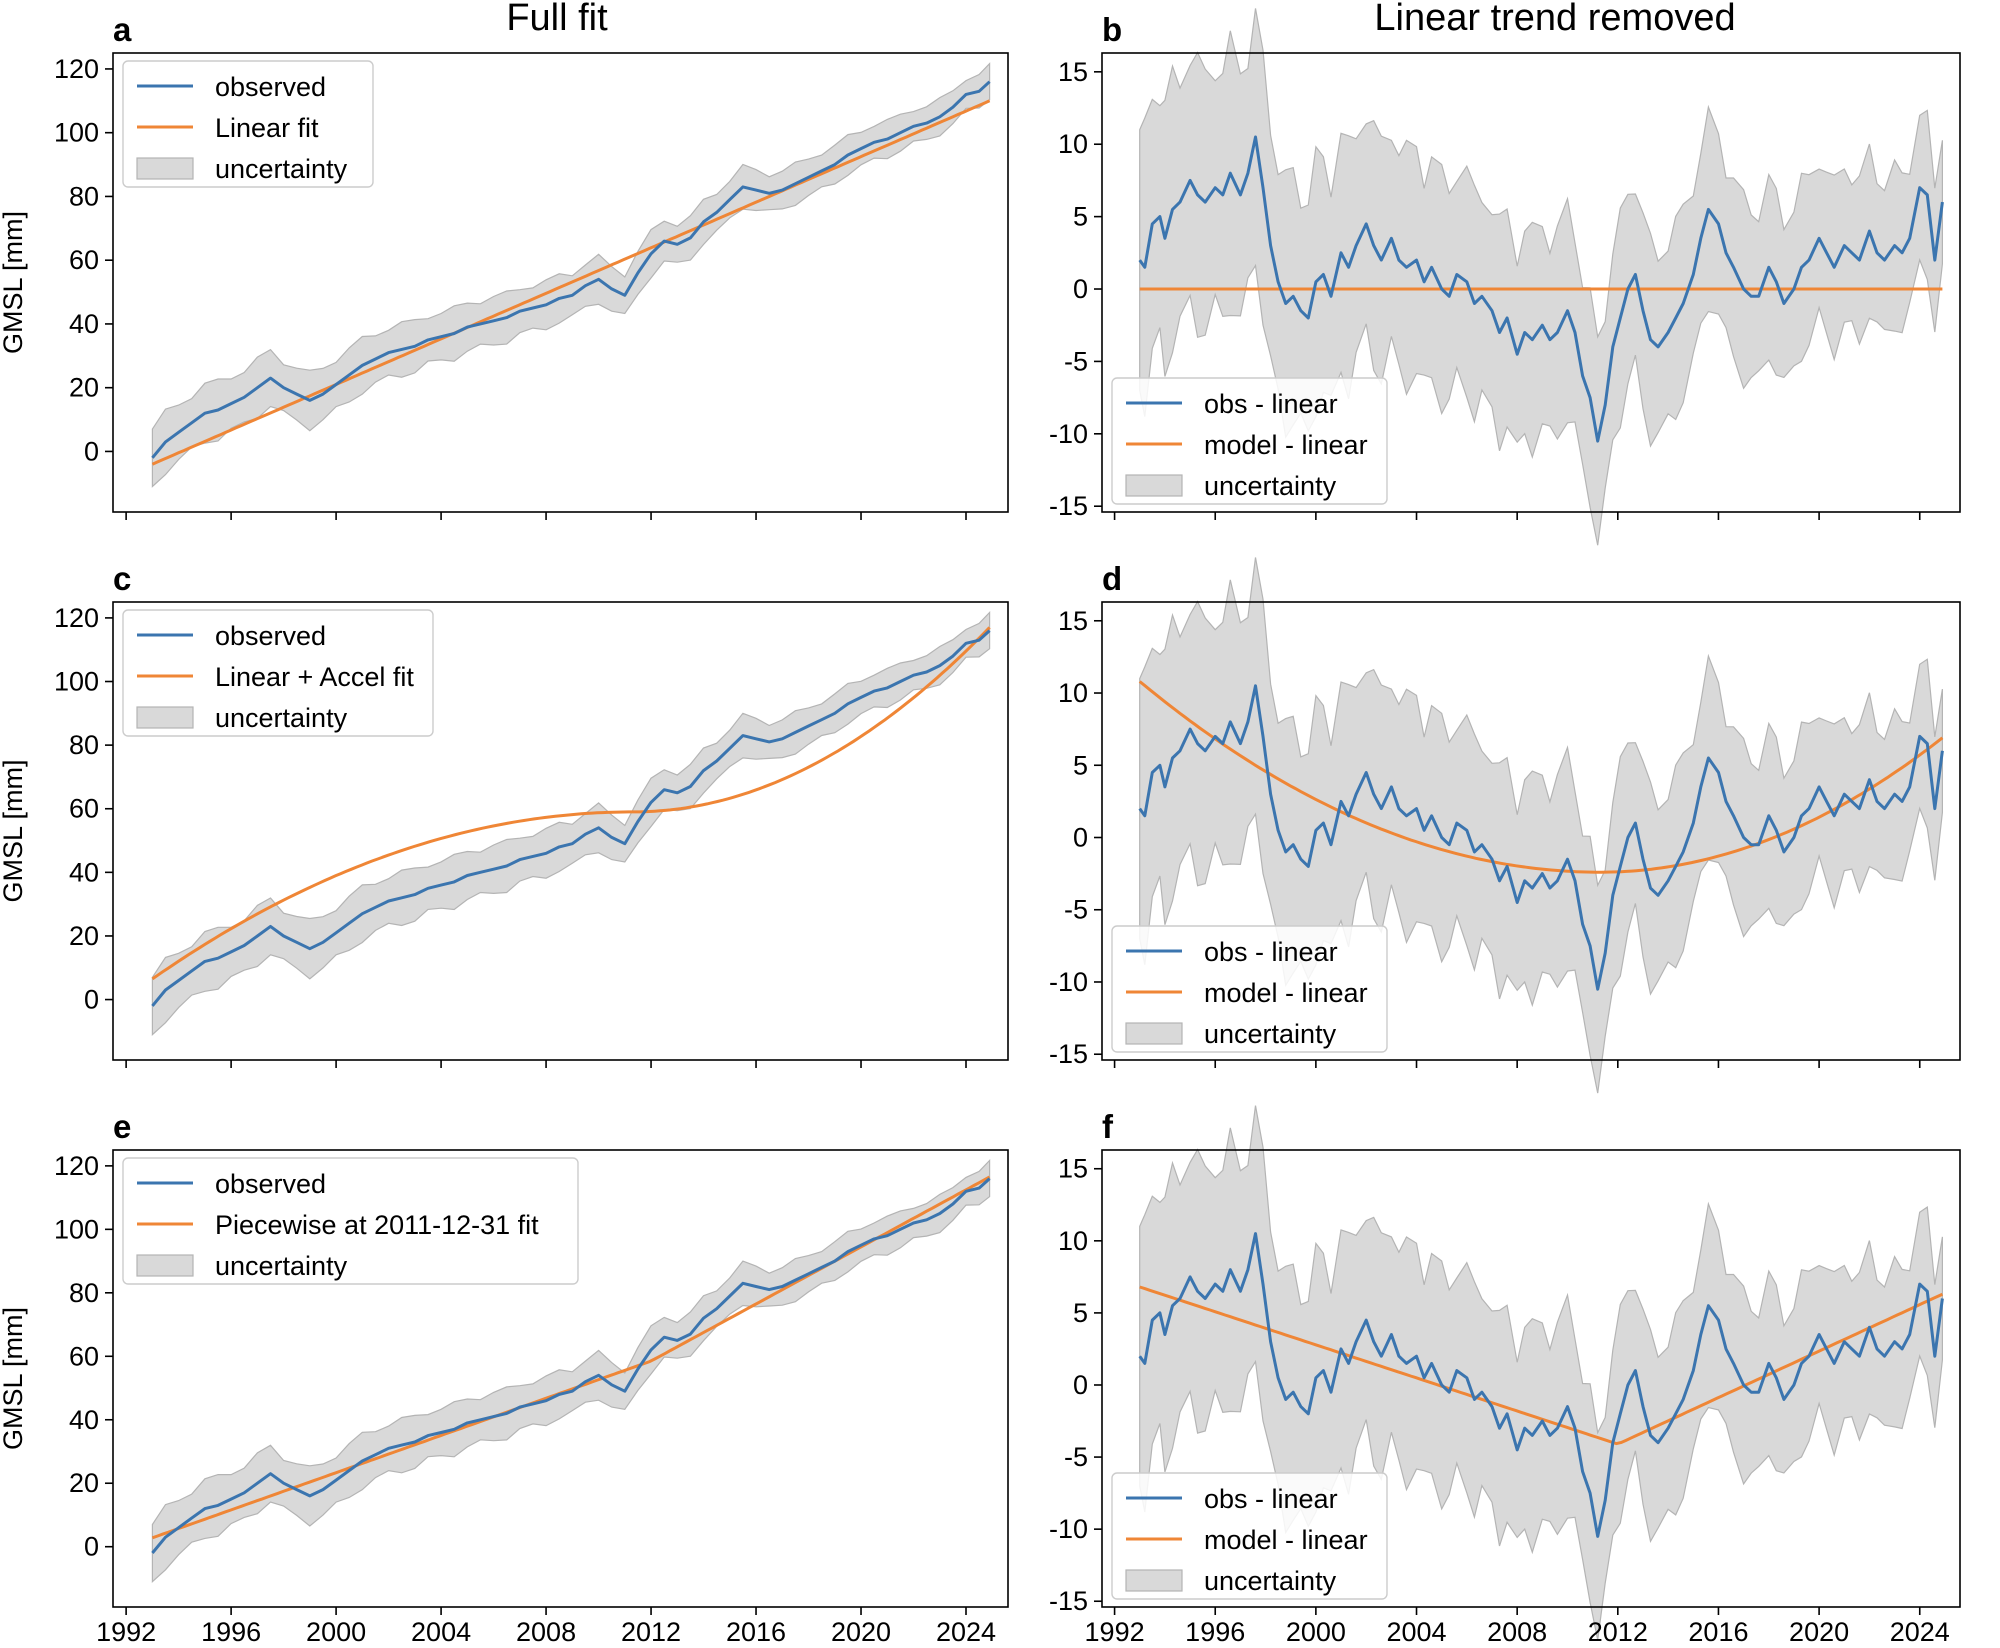  I want to click on legend: obs - linear model - linear uncertainty, so click(1249, 1536).